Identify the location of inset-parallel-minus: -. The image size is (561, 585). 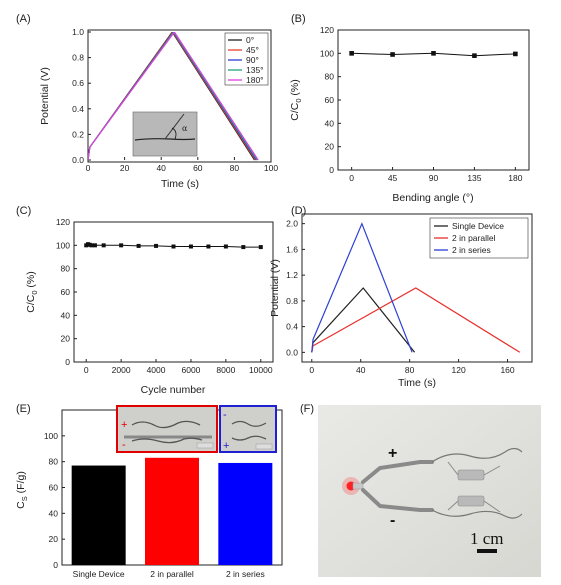
(124, 445).